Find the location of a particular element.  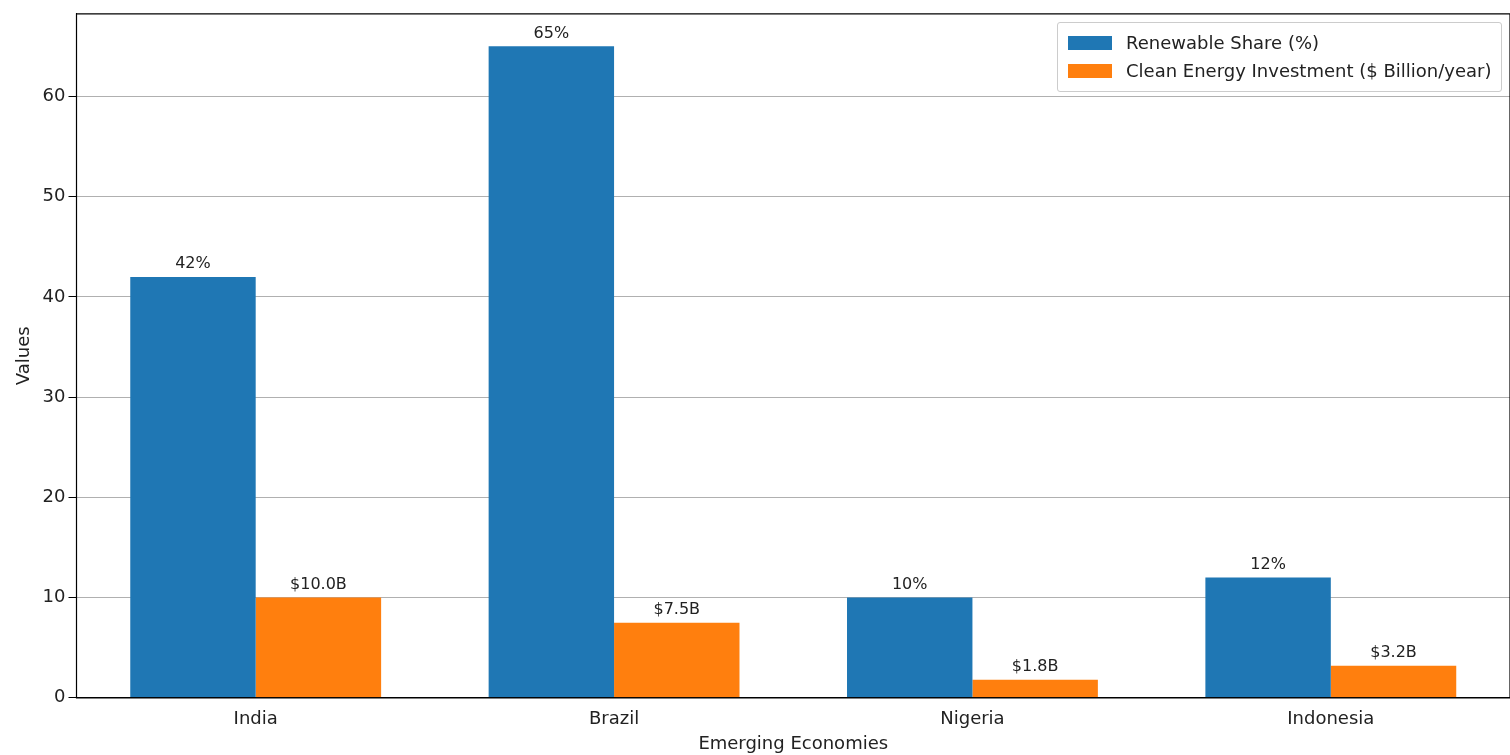

y-tick-label: 0 is located at coordinates (60, 696).